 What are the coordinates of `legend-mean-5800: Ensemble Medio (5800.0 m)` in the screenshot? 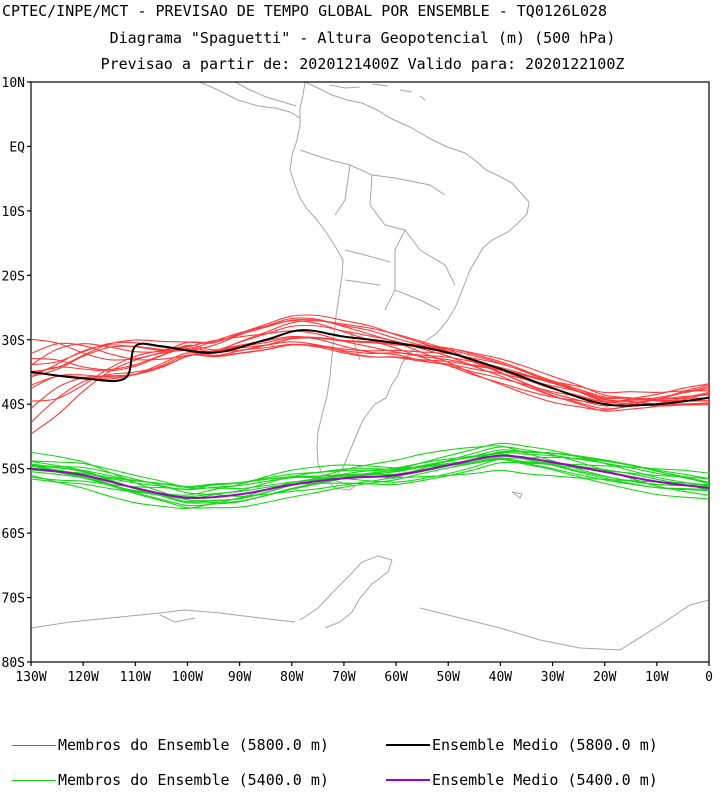 It's located at (522, 745).